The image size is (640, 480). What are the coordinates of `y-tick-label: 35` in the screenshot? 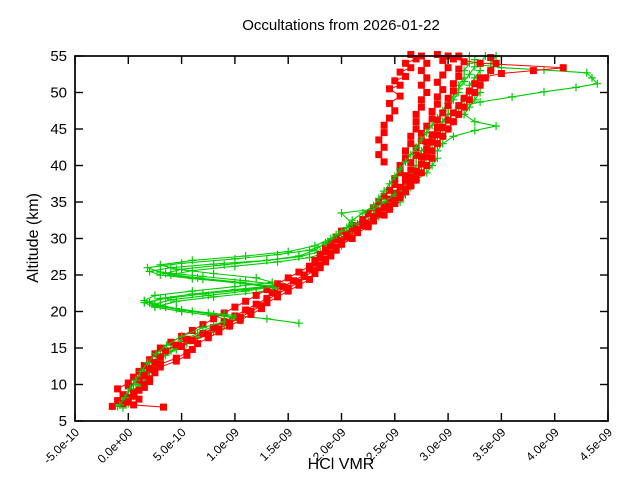 It's located at (58, 202).